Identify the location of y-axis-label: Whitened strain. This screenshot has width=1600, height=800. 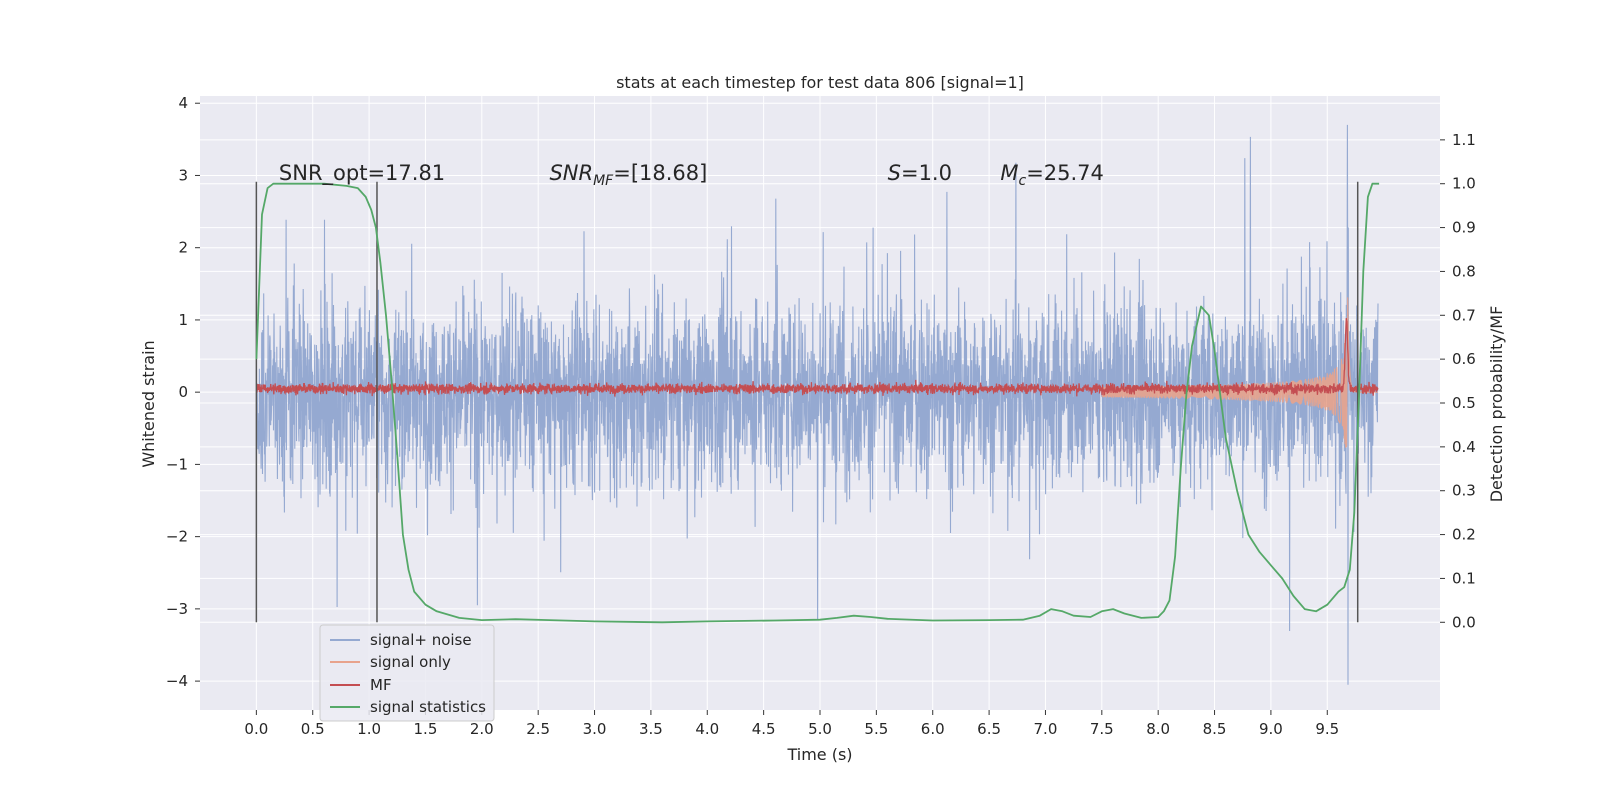
(148, 403).